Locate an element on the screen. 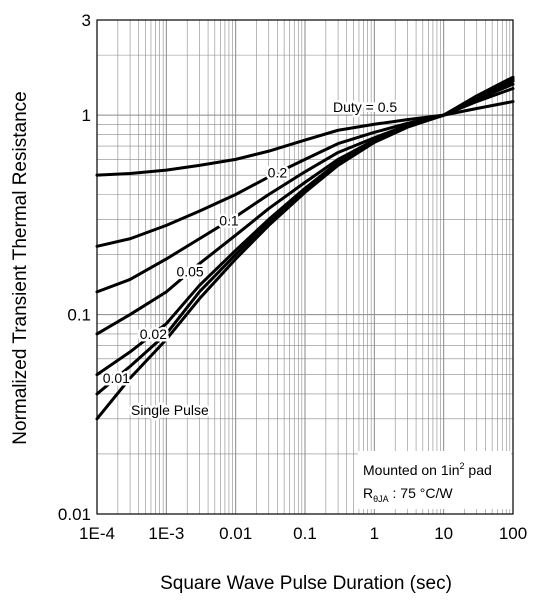 This screenshot has height=606, width=539. series-label: 0.1 is located at coordinates (229, 221).